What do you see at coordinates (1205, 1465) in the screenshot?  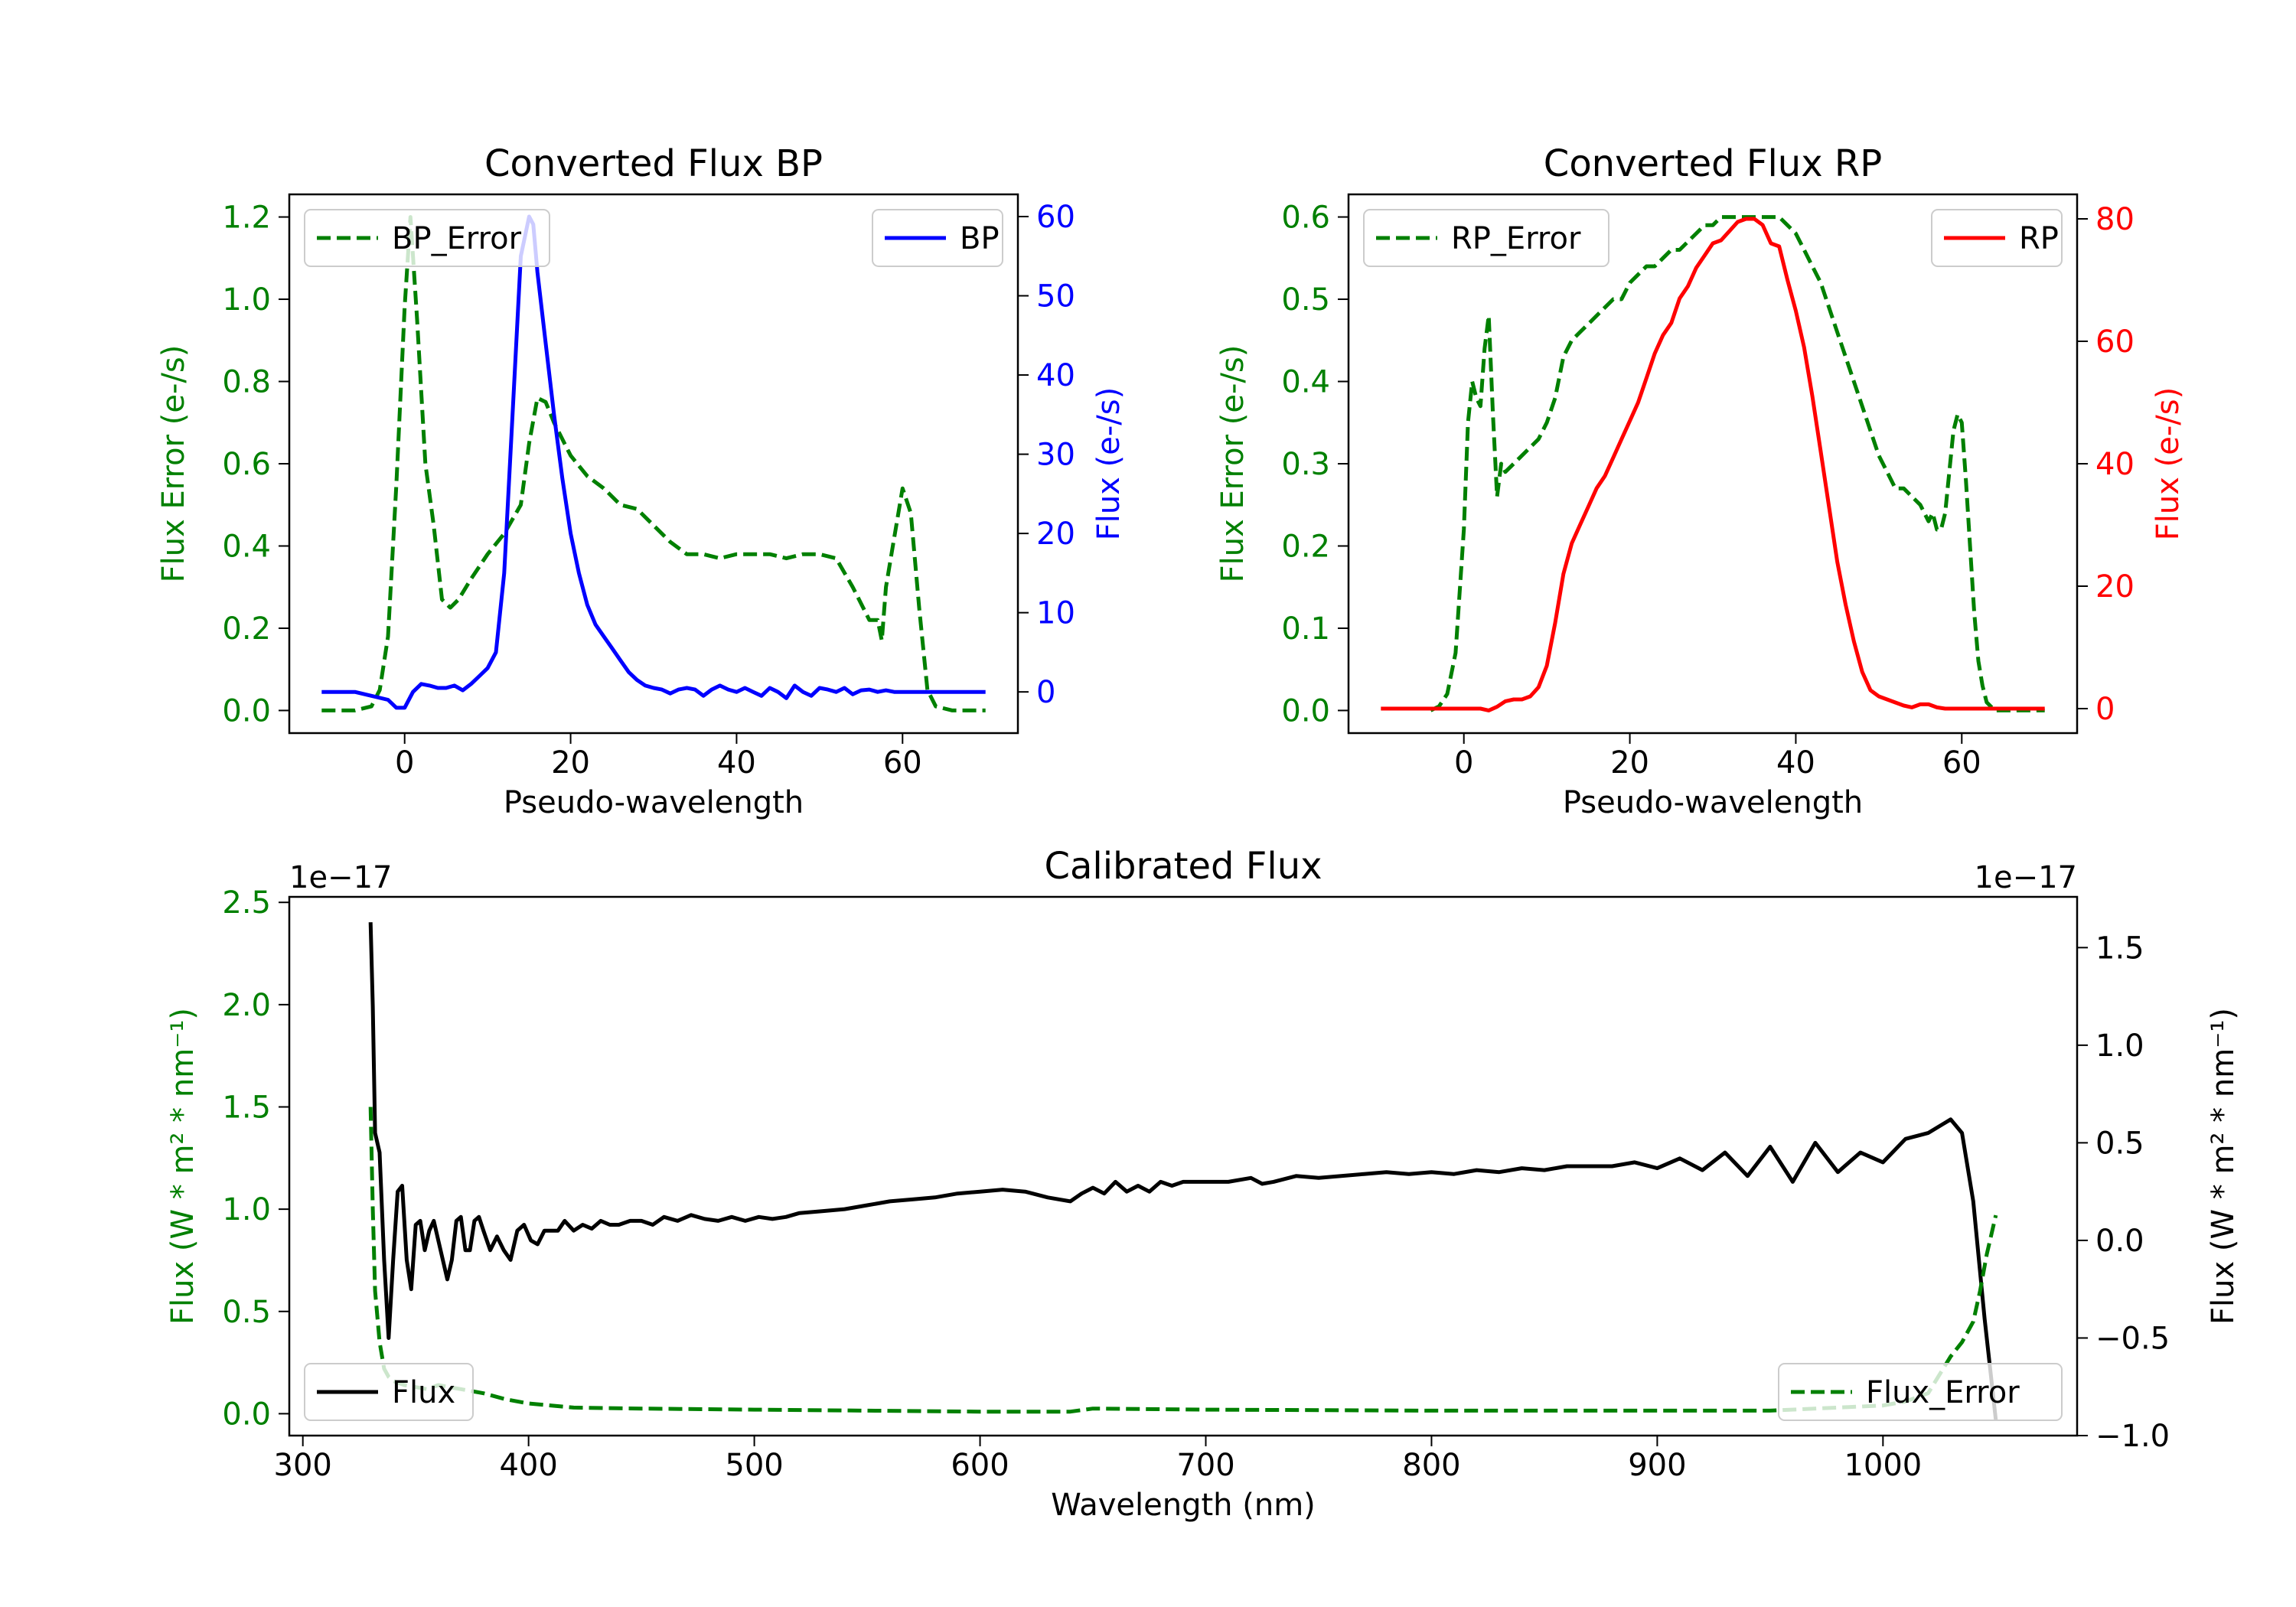 I see `x-tick-label: 700` at bounding box center [1205, 1465].